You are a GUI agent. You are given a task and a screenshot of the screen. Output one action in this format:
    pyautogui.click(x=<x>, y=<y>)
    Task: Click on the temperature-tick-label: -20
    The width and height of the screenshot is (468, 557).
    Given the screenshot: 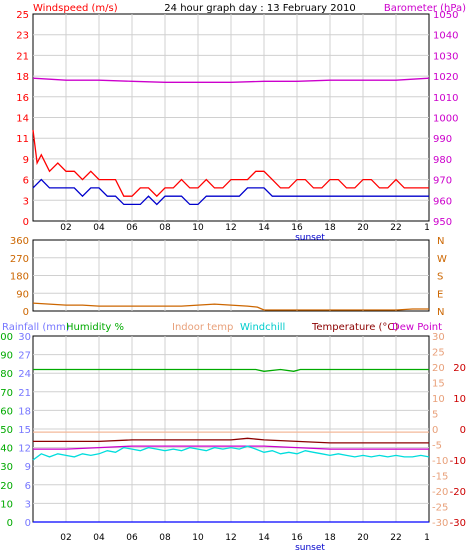 What is the action you would take?
    pyautogui.click(x=458, y=492)
    